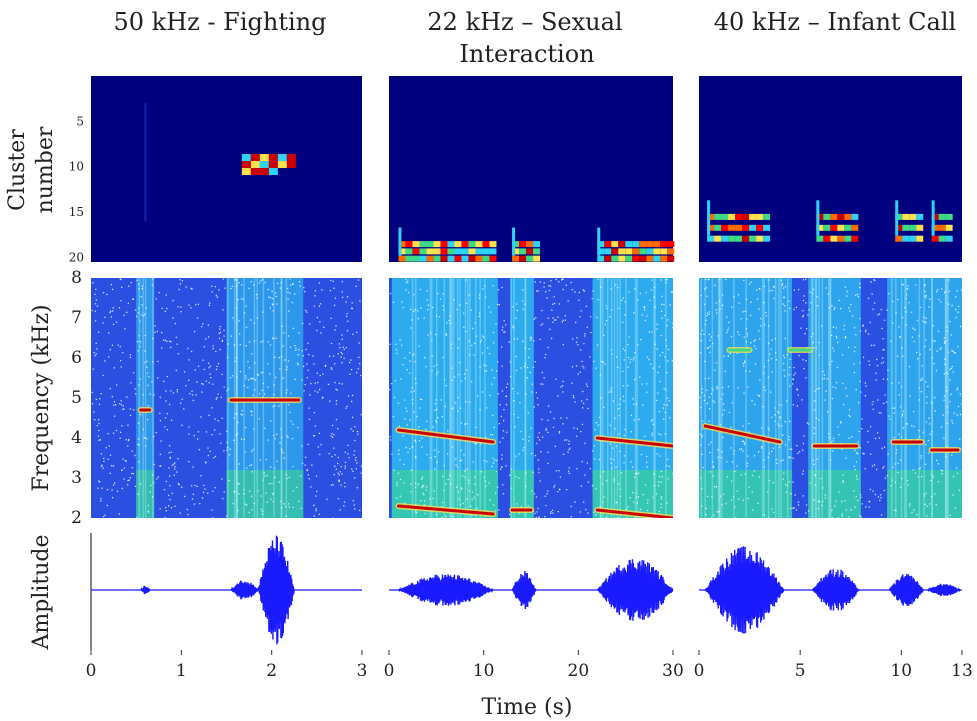  I want to click on cluster-ytick-label: 5, so click(80, 121).